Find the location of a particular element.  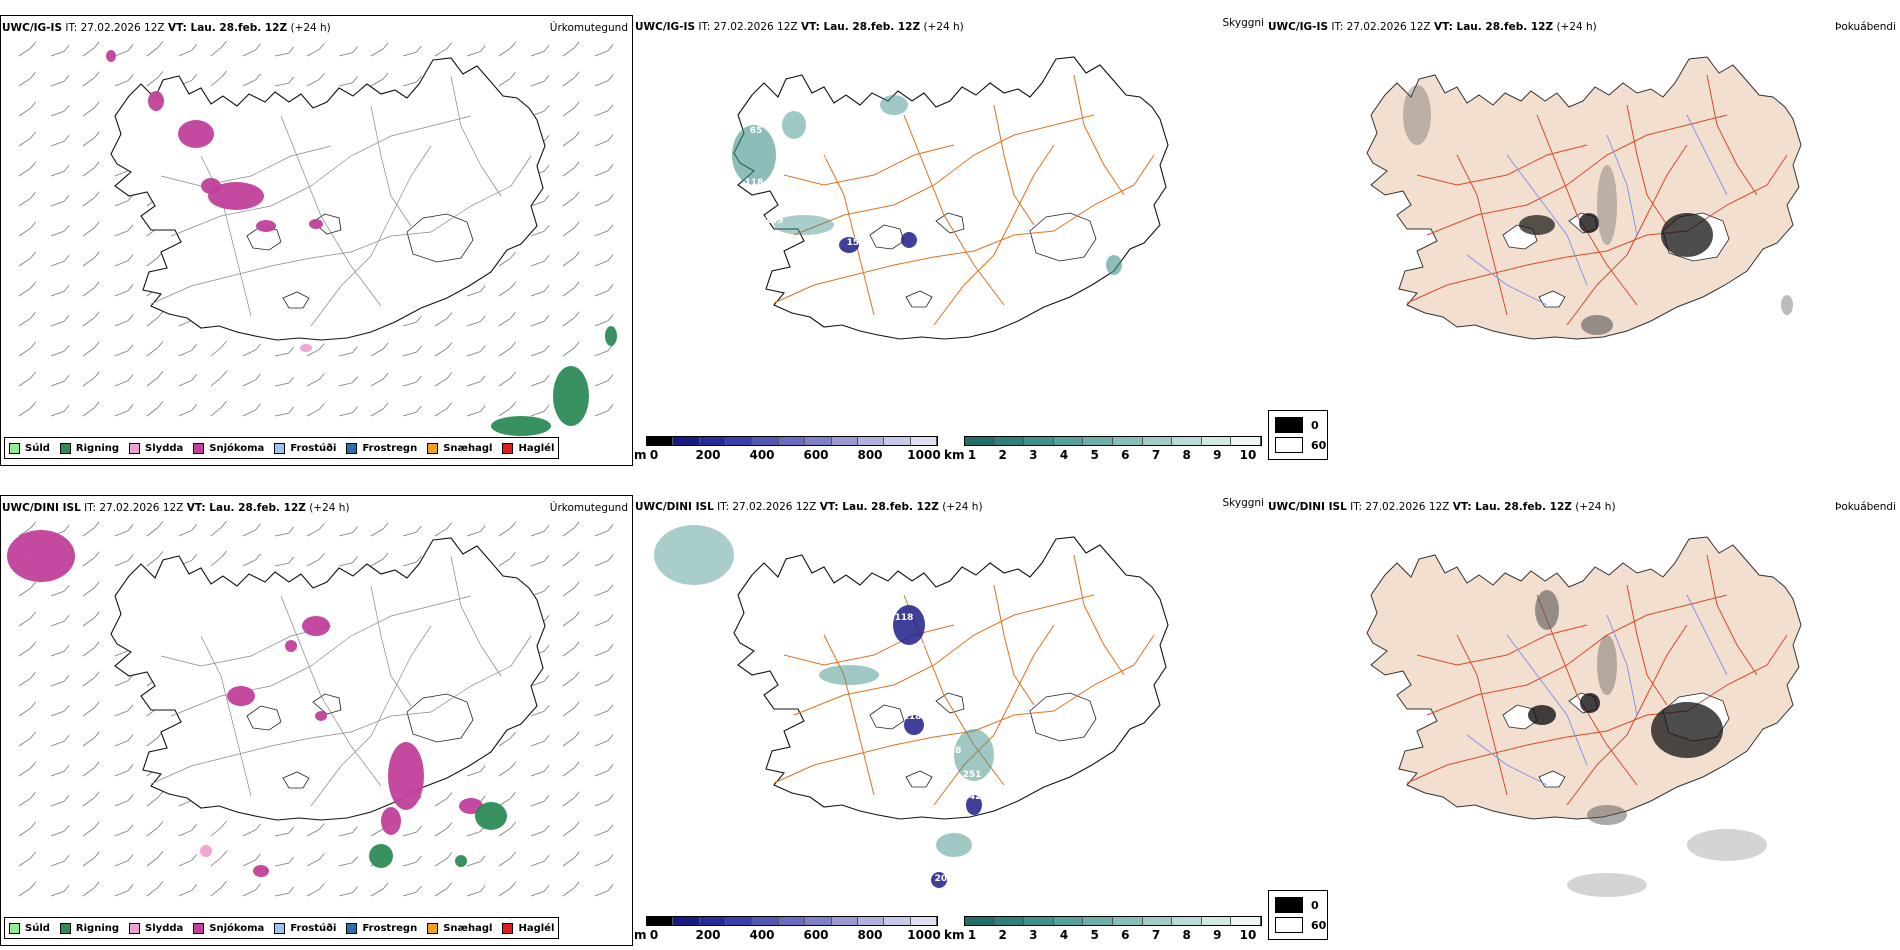

colorbar-tick-label: 0 is located at coordinates (654, 455).